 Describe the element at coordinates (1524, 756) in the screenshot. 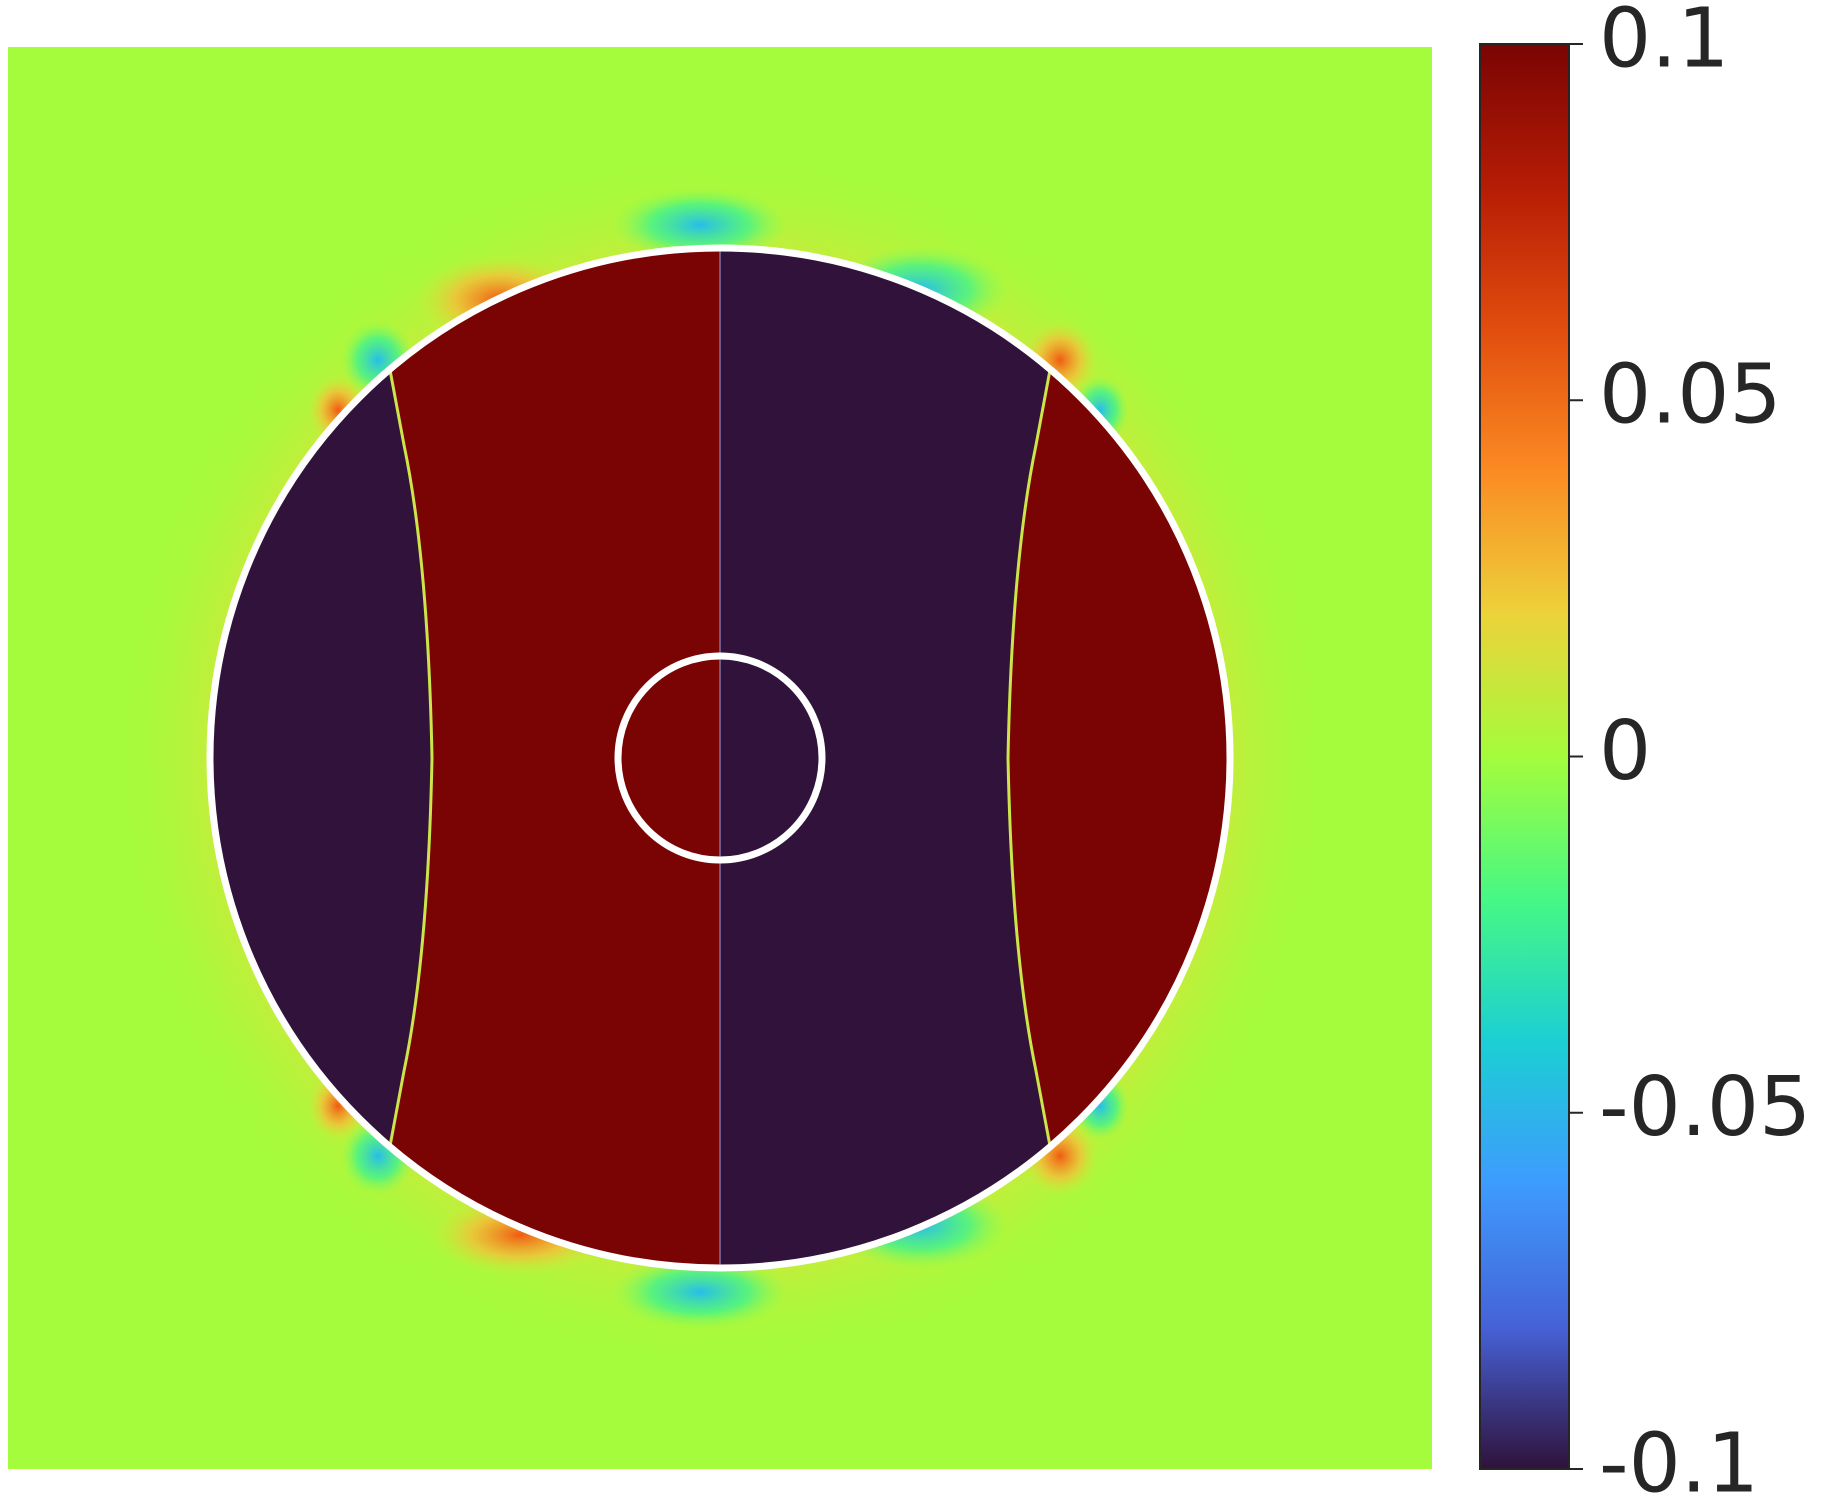

I see `colorbar-gradient` at that location.